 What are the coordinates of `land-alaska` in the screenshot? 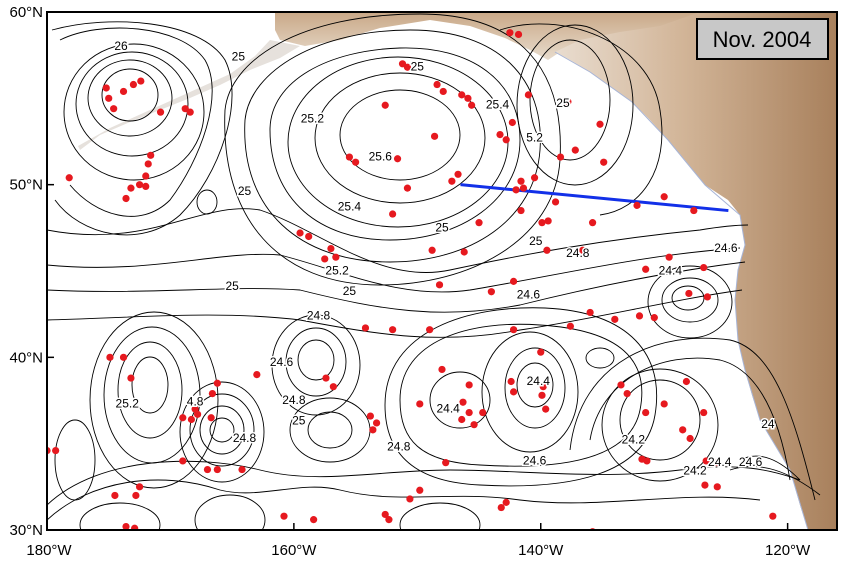 It's located at (487, 36).